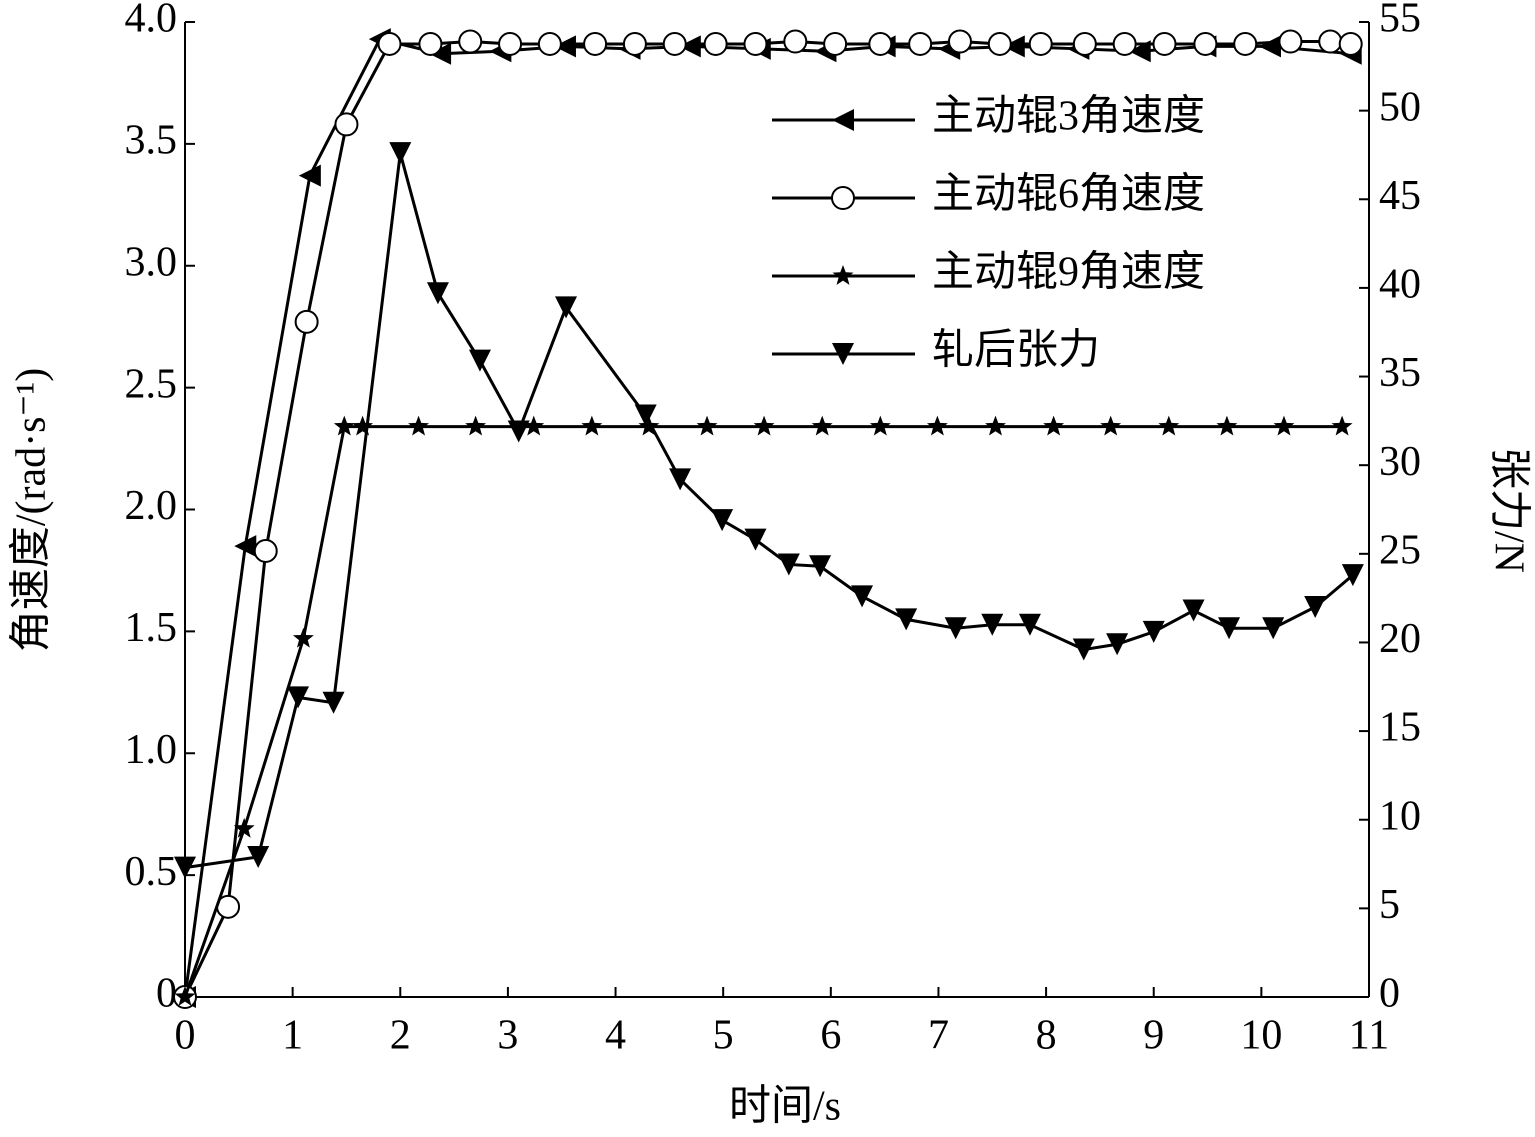 The width and height of the screenshot is (1535, 1137). Describe the element at coordinates (151, 872) in the screenshot. I see `y-tick-label: 0.5` at that location.